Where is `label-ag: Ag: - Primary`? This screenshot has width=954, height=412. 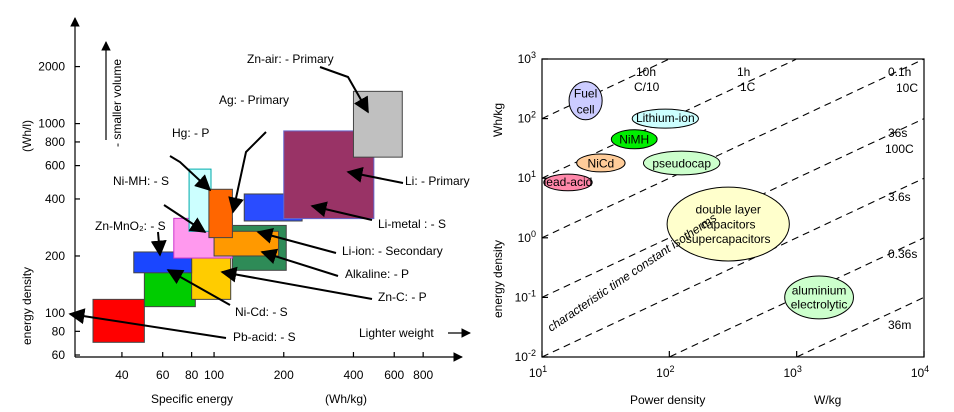 label-ag: Ag: - Primary is located at coordinates (254, 100).